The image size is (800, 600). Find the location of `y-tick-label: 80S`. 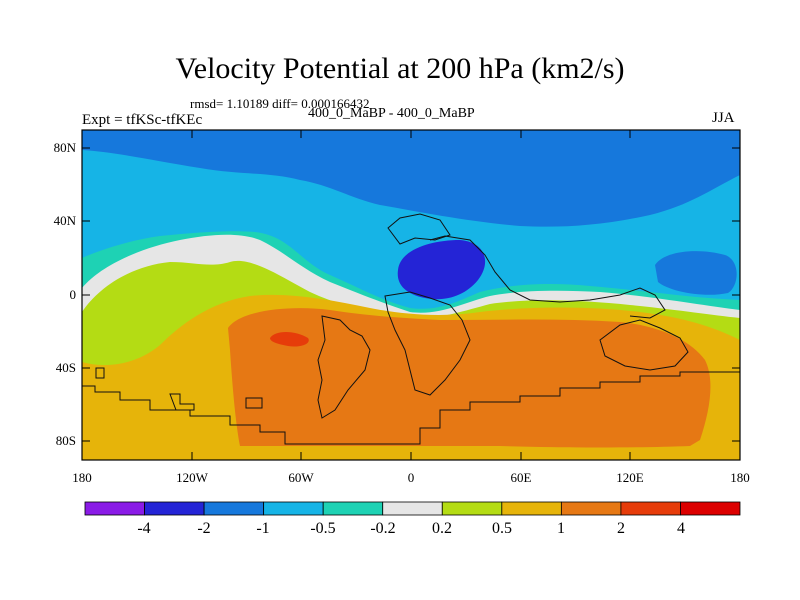

y-tick-label: 80S is located at coordinates (65, 440).